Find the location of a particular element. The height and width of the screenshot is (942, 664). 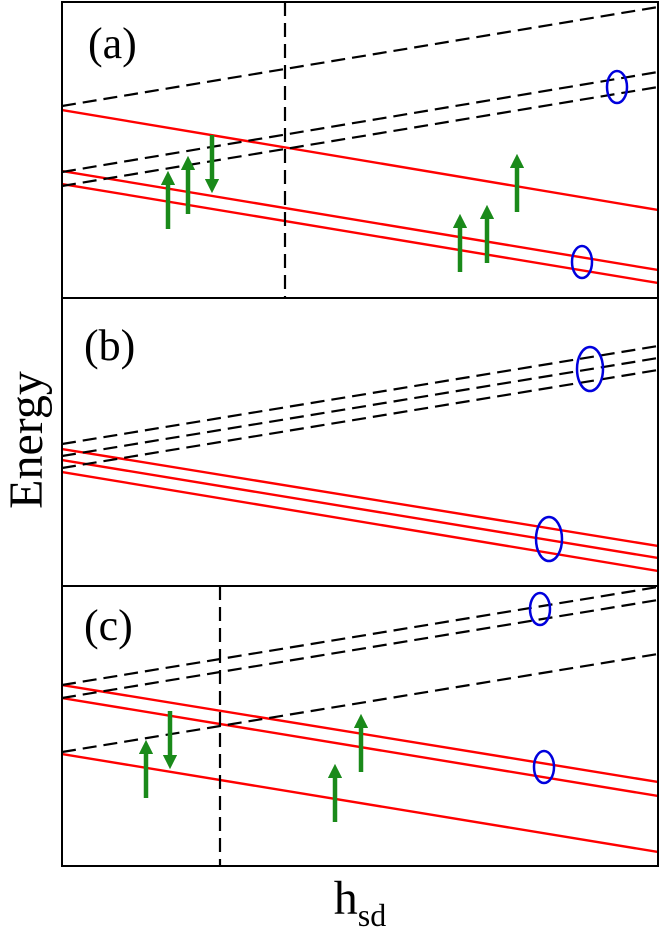

x-axis-label-main: h is located at coordinates (346, 898).